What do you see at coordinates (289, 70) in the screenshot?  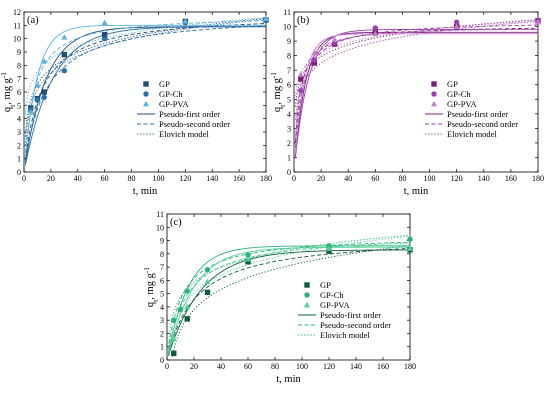 I see `y-tick-label: 7` at bounding box center [289, 70].